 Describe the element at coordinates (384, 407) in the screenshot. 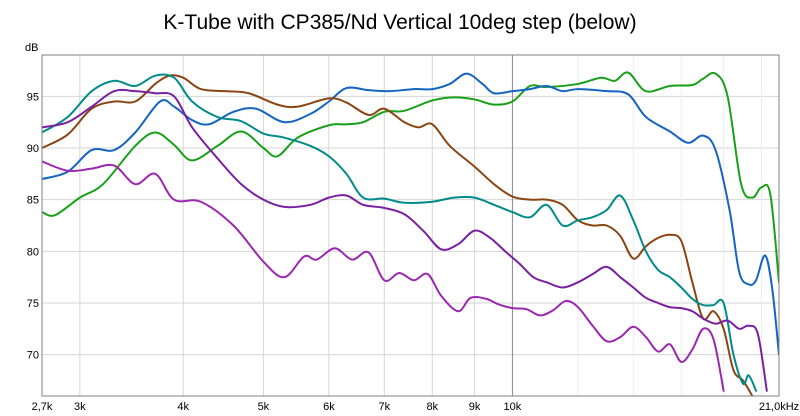

I see `x-tick-label: 7k` at that location.